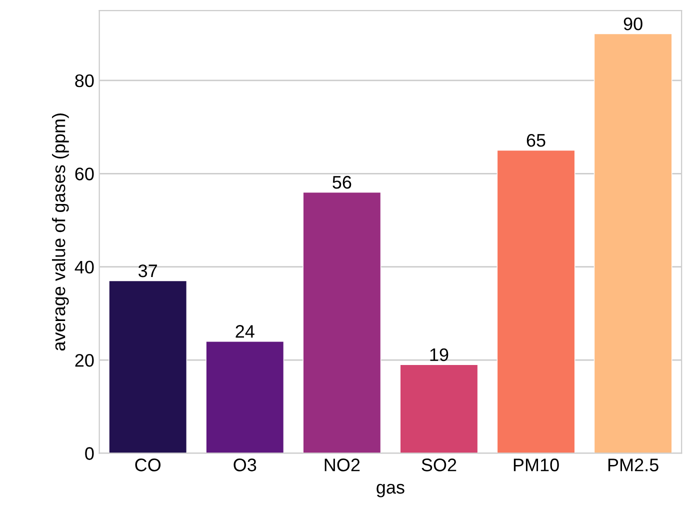  What do you see at coordinates (439, 355) in the screenshot?
I see `data-label: 19` at bounding box center [439, 355].